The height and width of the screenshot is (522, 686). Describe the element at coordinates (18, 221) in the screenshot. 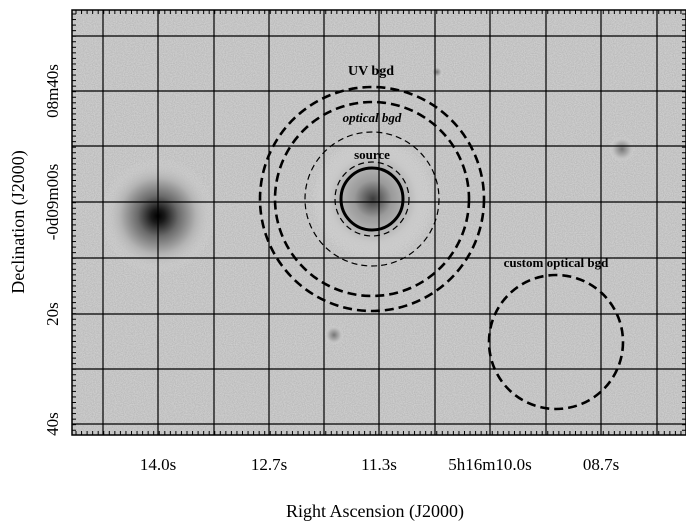

I see `y-axis-label: Declination (J2000)` at that location.